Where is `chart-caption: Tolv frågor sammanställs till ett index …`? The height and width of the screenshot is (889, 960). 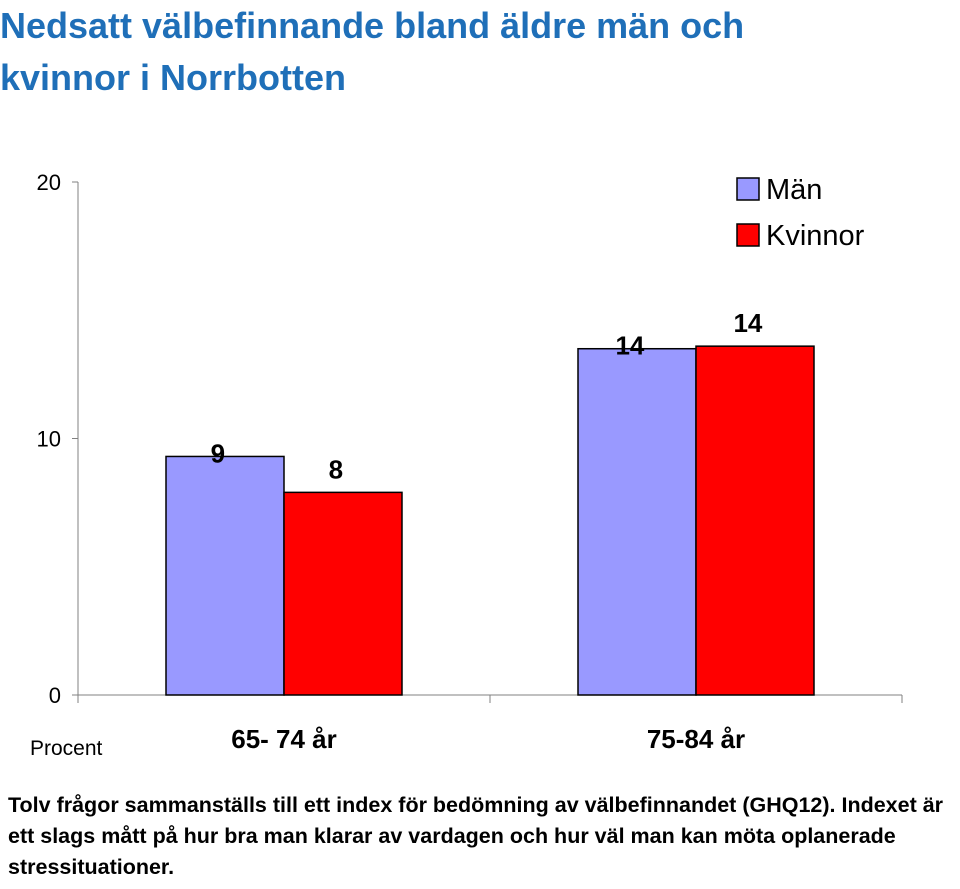
chart-caption: Tolv frågor sammanställs till ett index … is located at coordinates (476, 836).